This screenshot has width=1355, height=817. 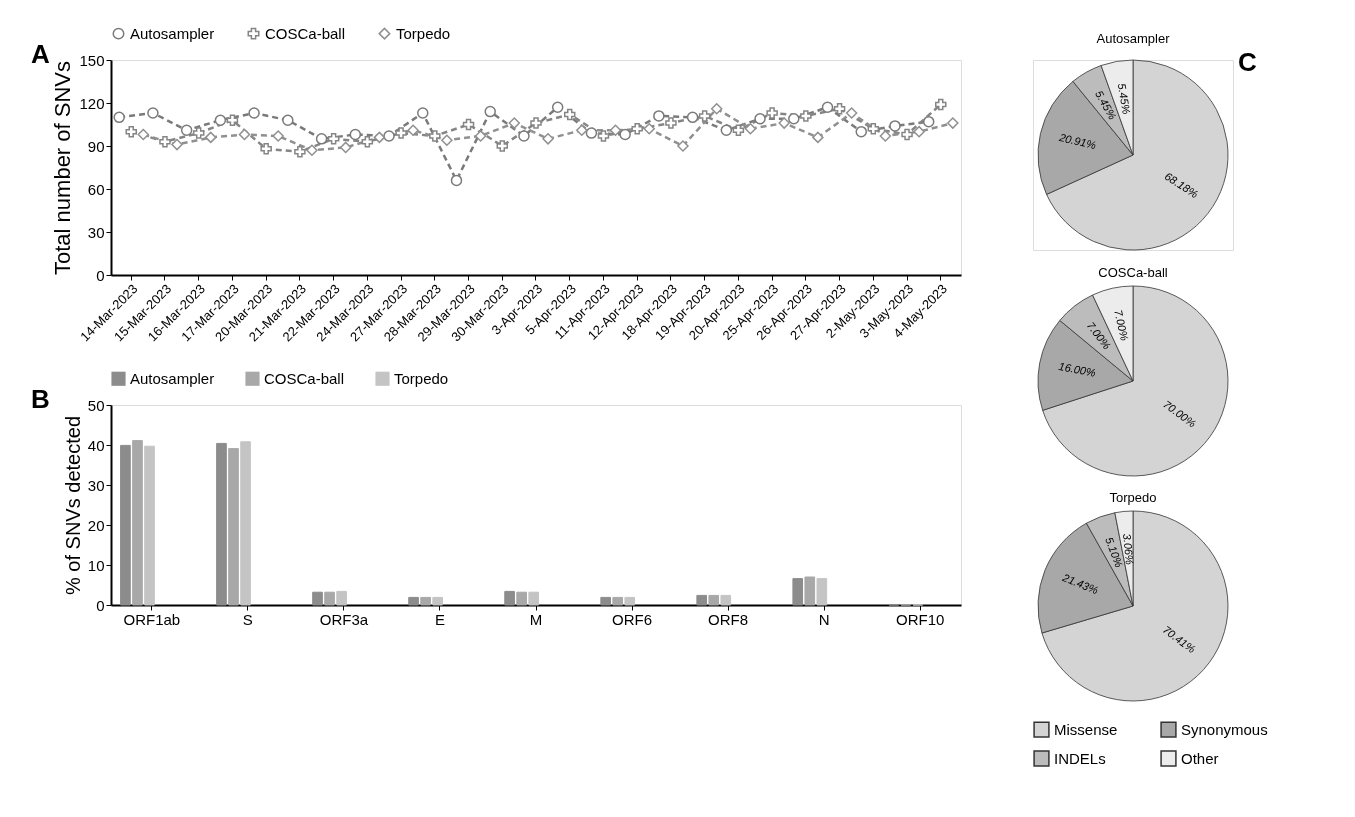 What do you see at coordinates (1200, 758) in the screenshot?
I see `legend-label: Other` at bounding box center [1200, 758].